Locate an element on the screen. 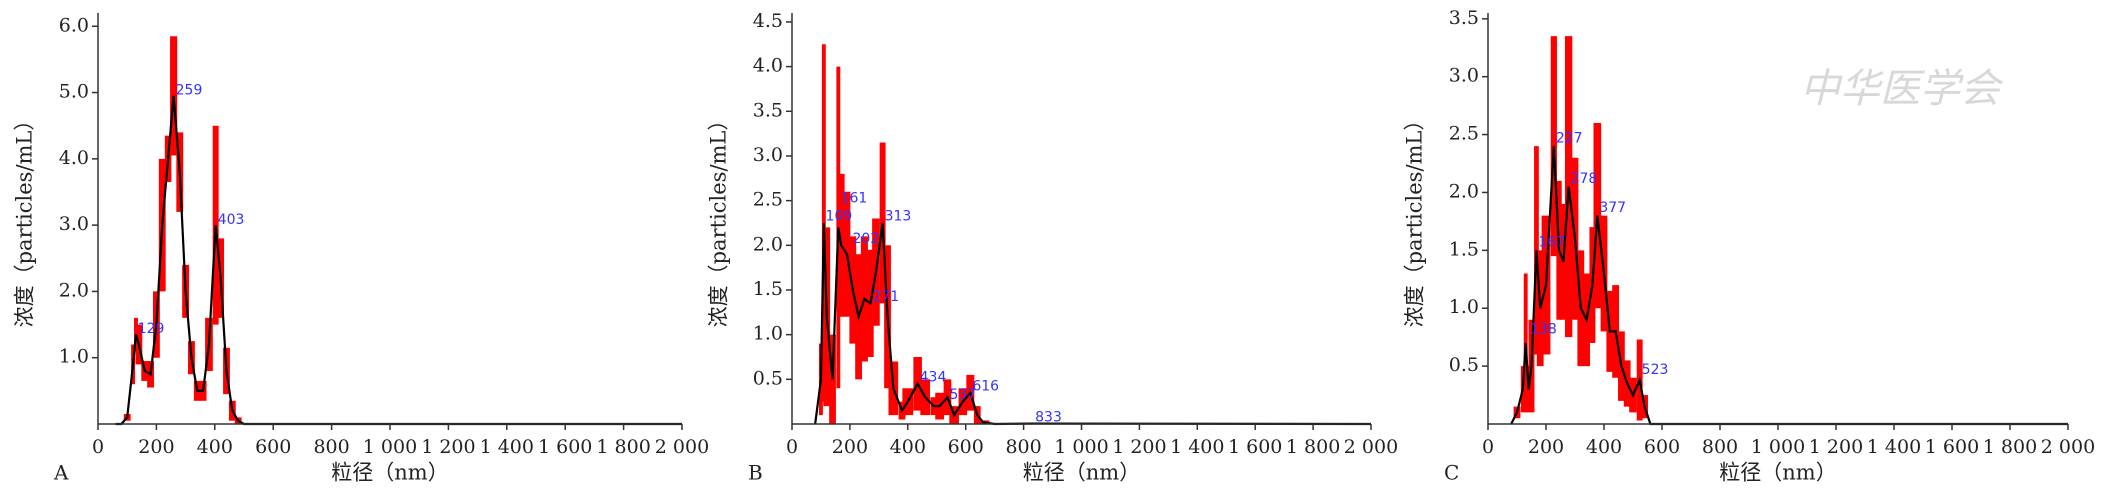  peak-label: 537 is located at coordinates (962, 395).